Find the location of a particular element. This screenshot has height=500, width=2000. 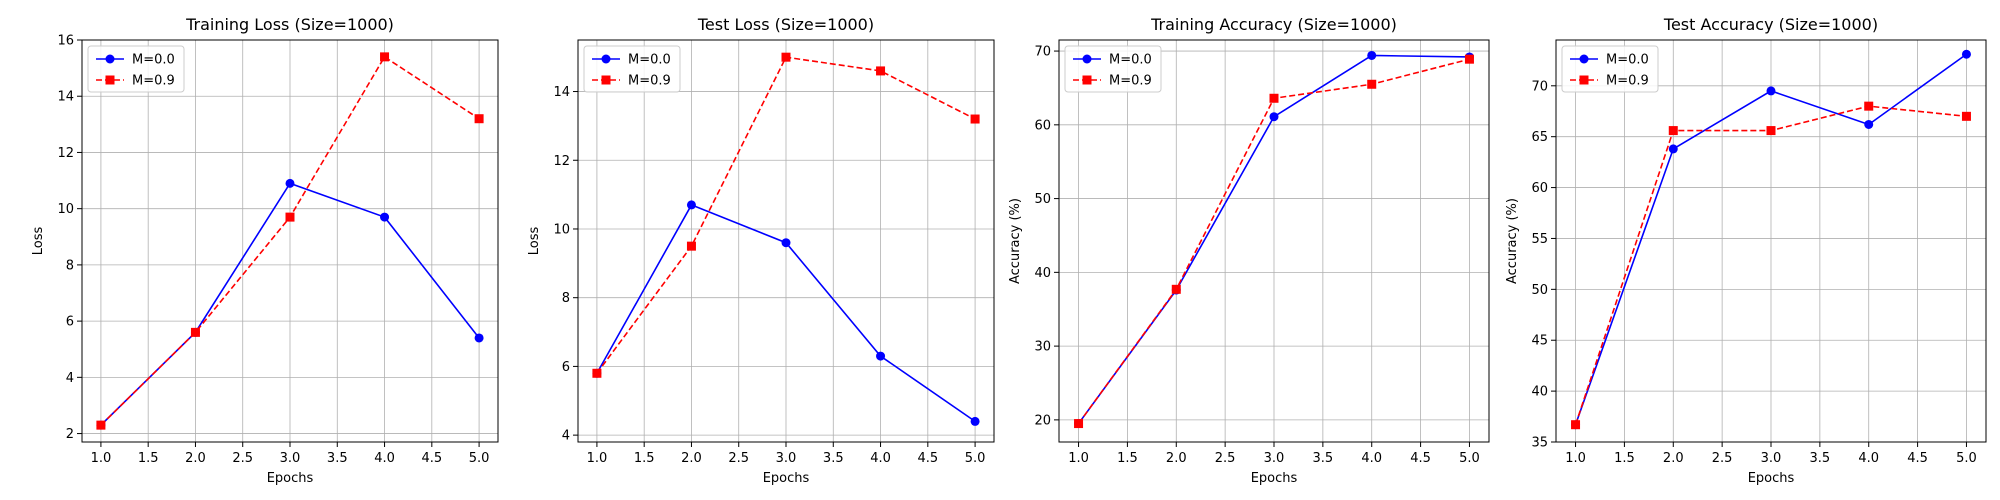

y-axis-label: Accuracy (%) is located at coordinates (1512, 241).